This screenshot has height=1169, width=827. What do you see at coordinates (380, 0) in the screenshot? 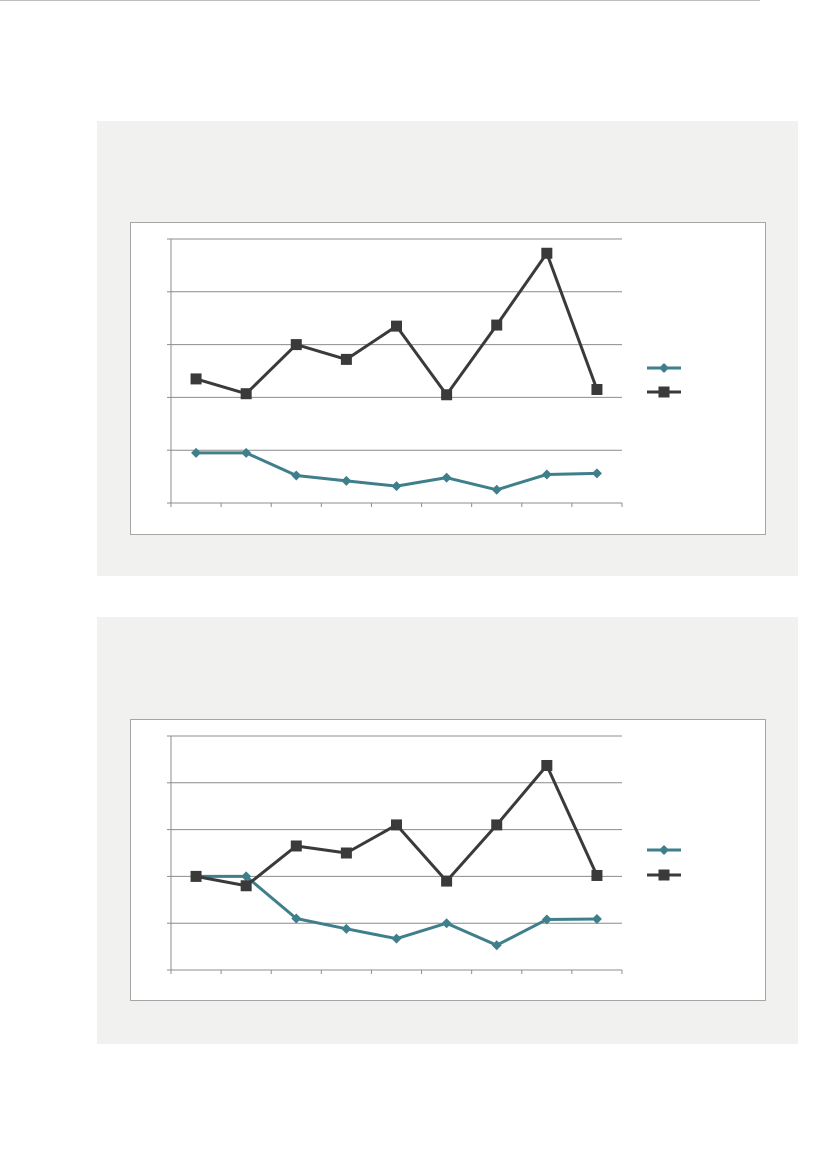
I see `page-top-rule` at bounding box center [380, 0].